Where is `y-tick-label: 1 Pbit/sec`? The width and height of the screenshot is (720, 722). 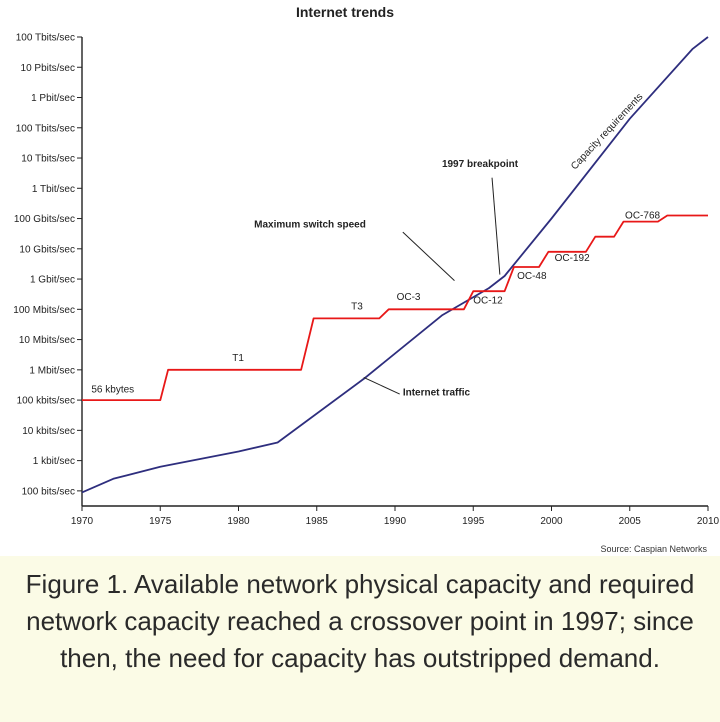
y-tick-label: 1 Pbit/sec is located at coordinates (53, 98).